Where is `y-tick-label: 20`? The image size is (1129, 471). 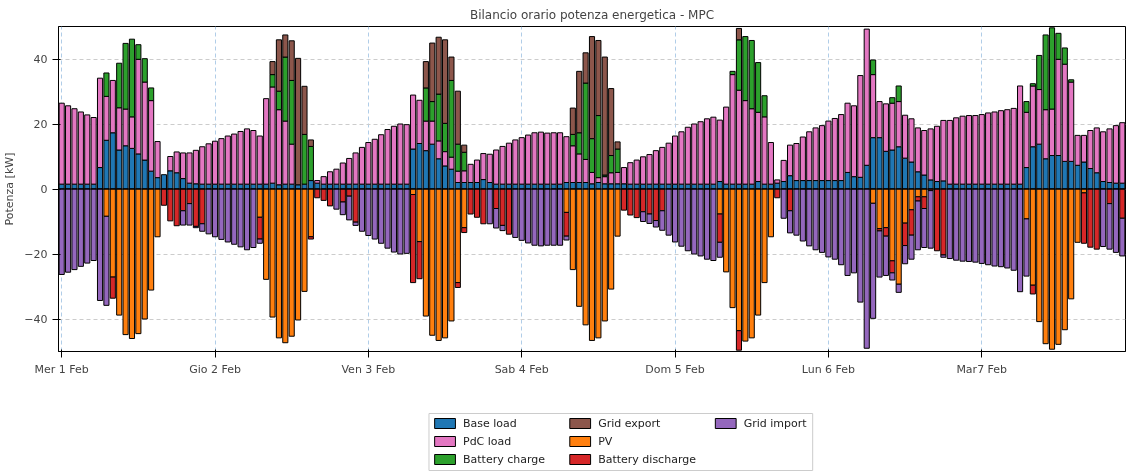 y-tick-label: 20 is located at coordinates (40, 124).